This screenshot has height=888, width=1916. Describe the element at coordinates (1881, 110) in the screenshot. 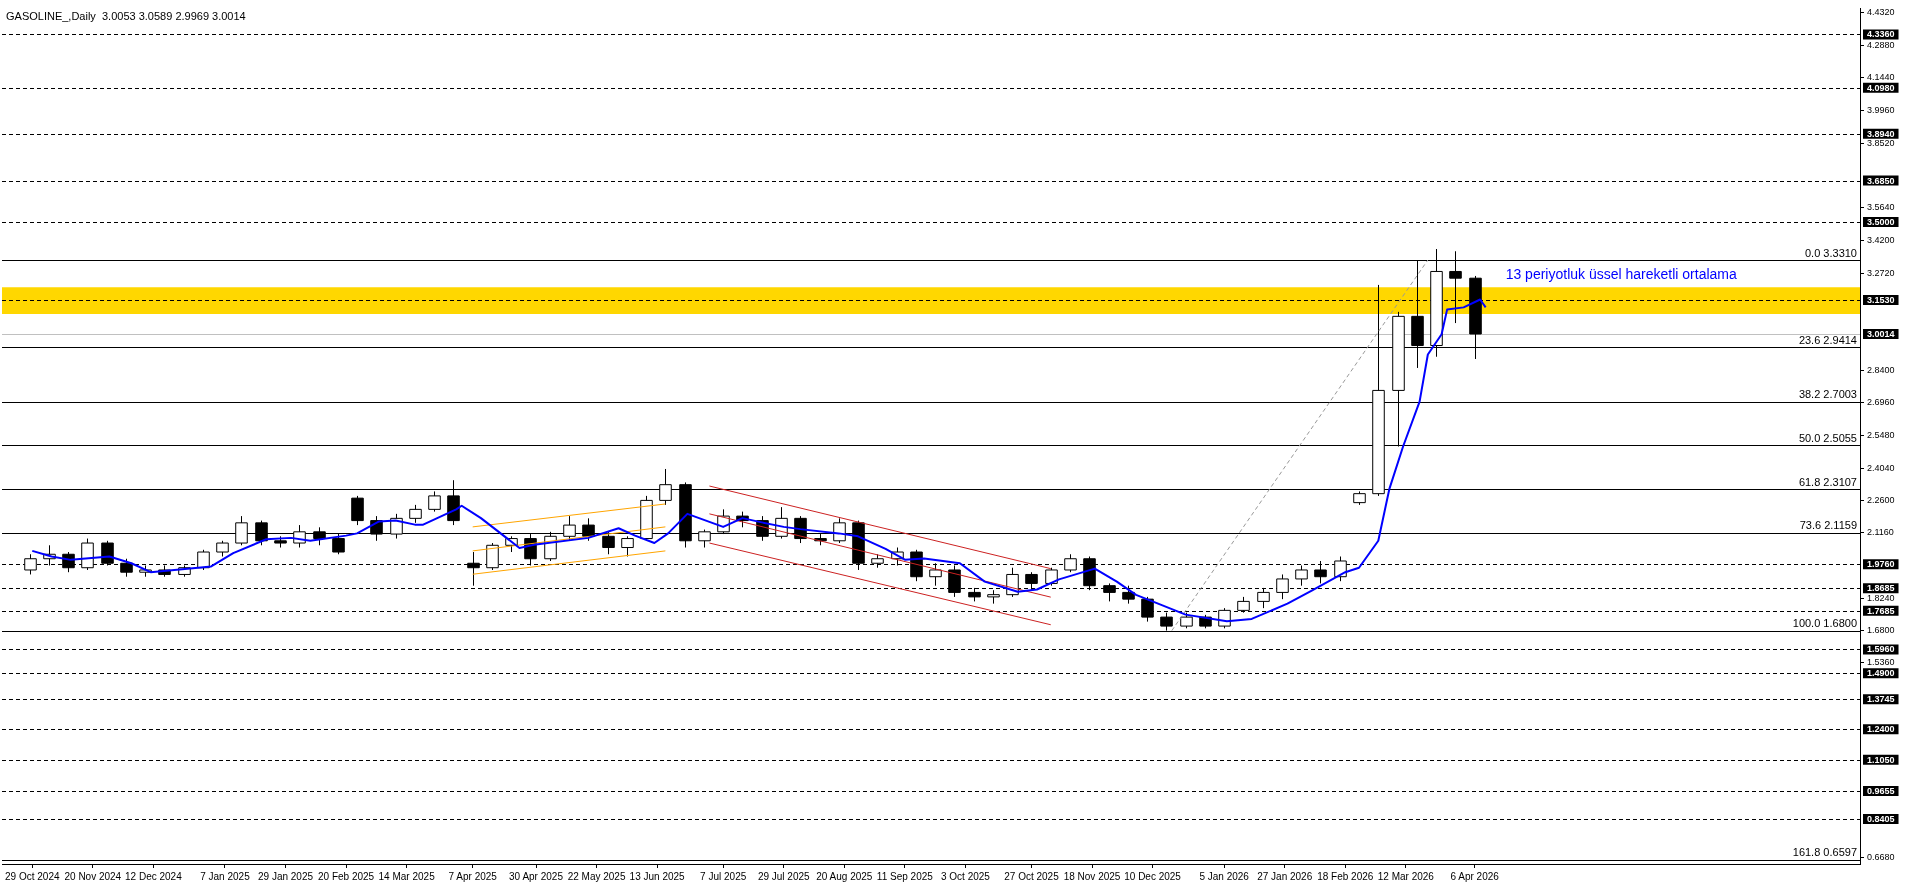

I see `y-tick-label: 3.9960` at that location.